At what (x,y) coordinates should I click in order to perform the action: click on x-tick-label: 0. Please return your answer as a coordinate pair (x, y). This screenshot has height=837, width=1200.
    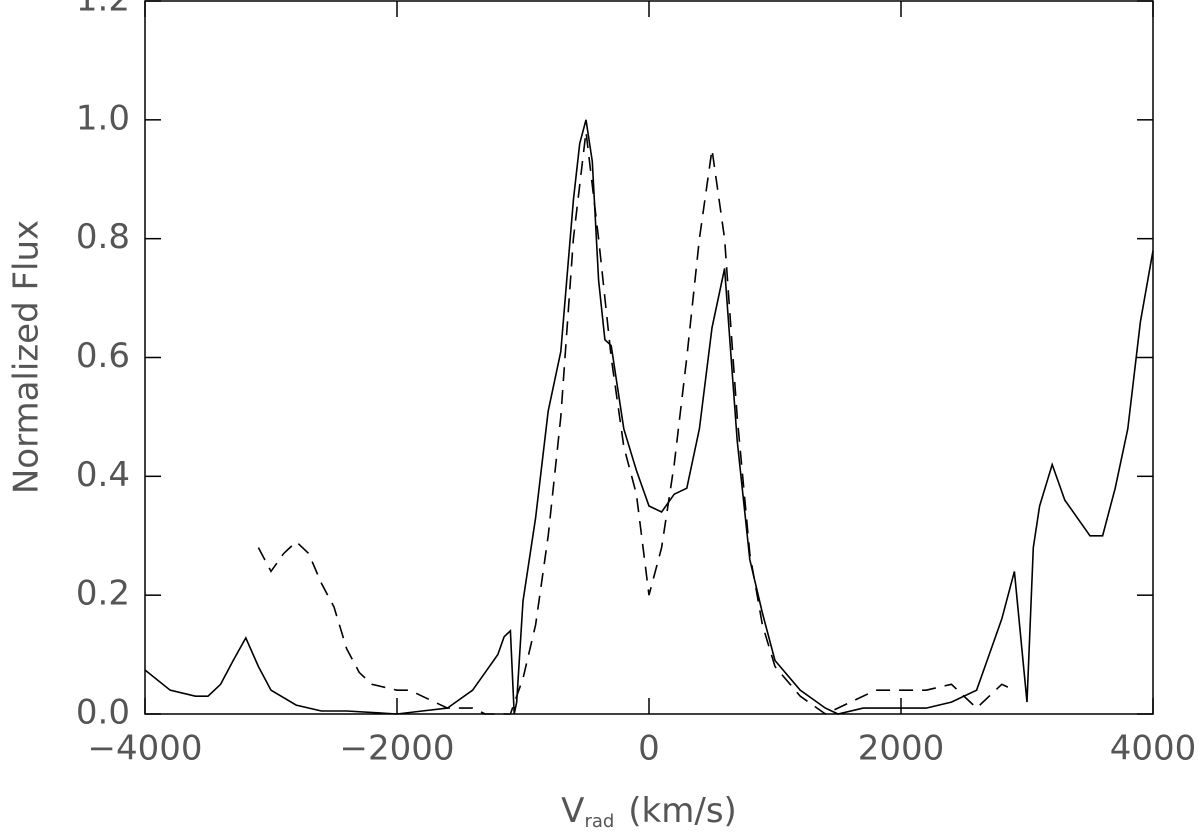
    Looking at the image, I should click on (649, 749).